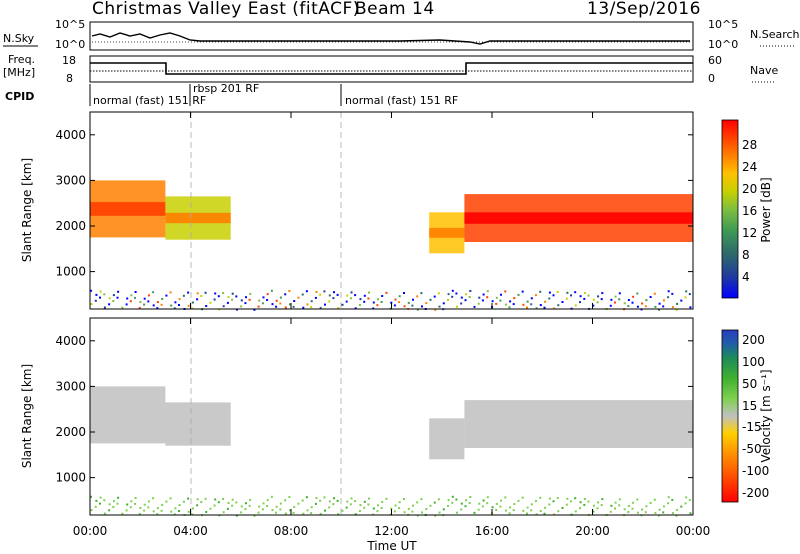 This screenshot has height=554, width=800. I want to click on power-cb-label: Power [dB], so click(766, 209).